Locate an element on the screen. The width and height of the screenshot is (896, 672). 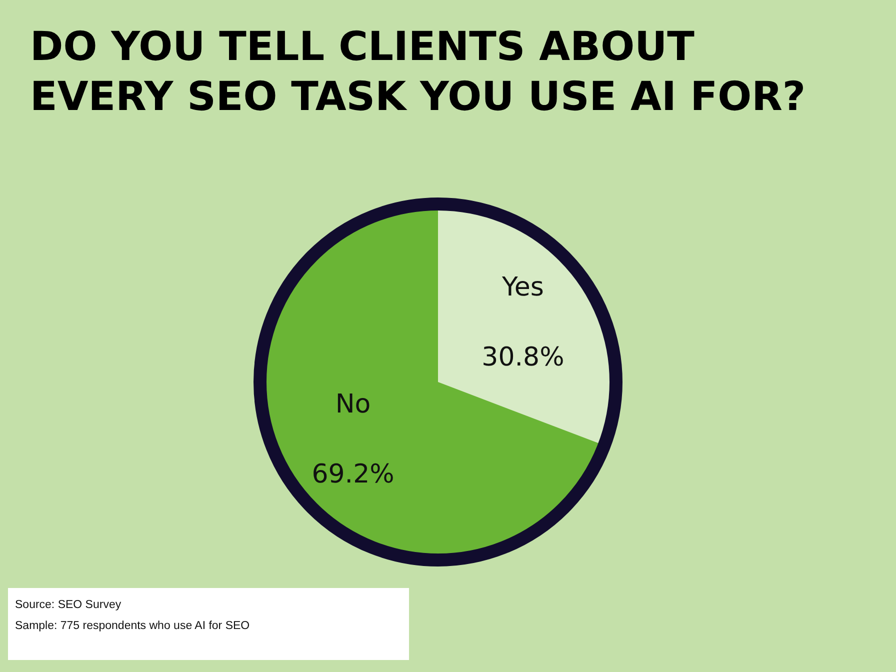
source-note: Source: SEO Survey is located at coordinates (68, 605).